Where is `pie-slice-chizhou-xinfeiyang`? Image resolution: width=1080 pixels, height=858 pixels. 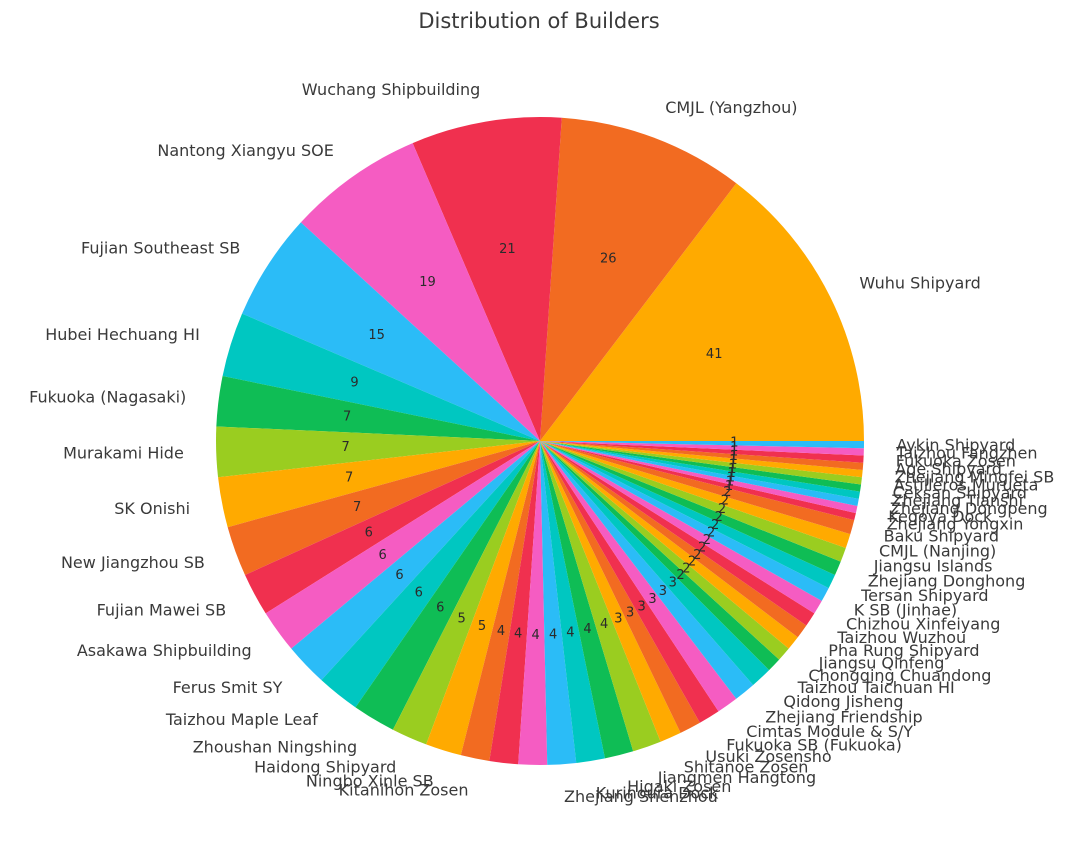 pie-slice-chizhou-xinfeiyang is located at coordinates (681, 527).